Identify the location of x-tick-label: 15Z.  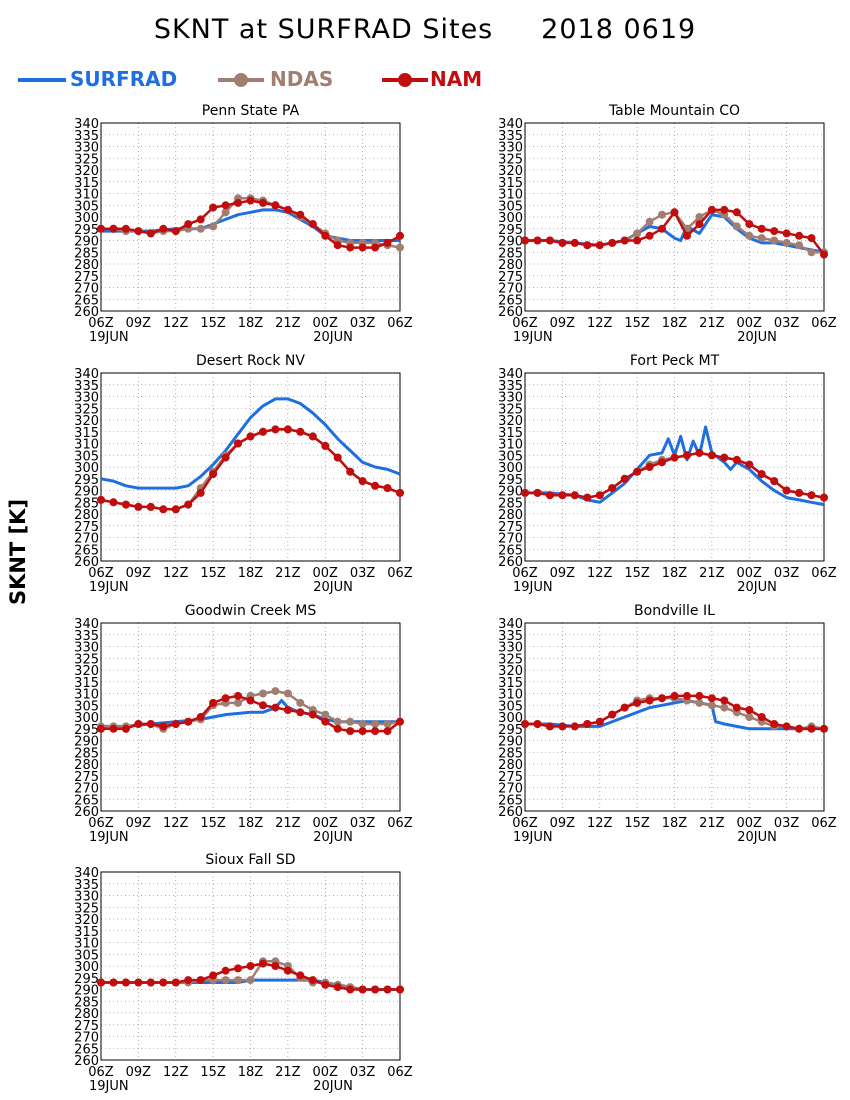
(213, 1072).